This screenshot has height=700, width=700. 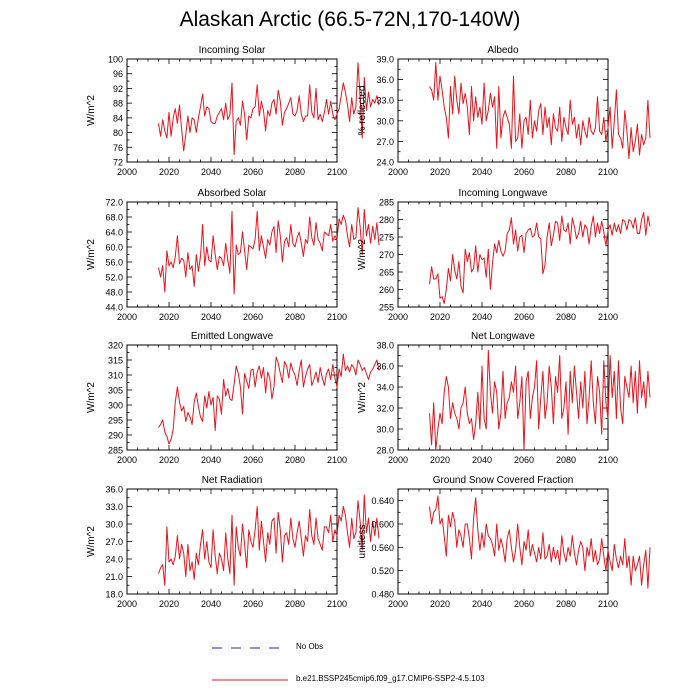 What do you see at coordinates (232, 336) in the screenshot?
I see `panel-emitted-longwave-title: Emitted Longwave` at bounding box center [232, 336].